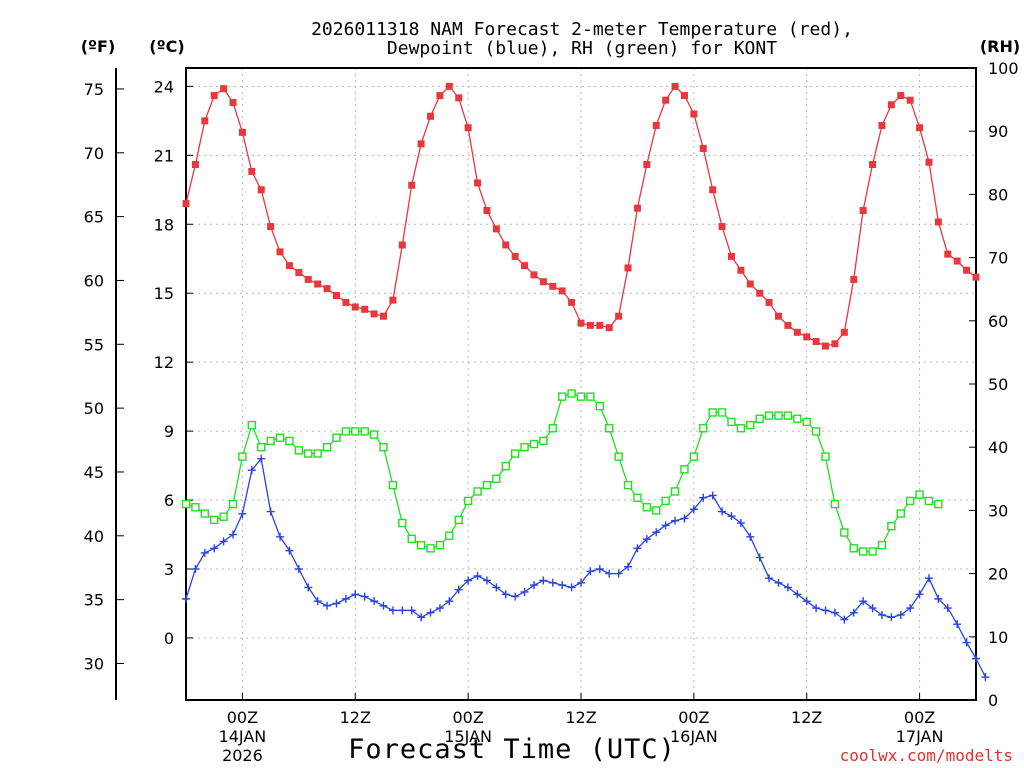 This screenshot has width=1024, height=768. I want to click on x-tick-date-label: 15JAN, so click(468, 736).